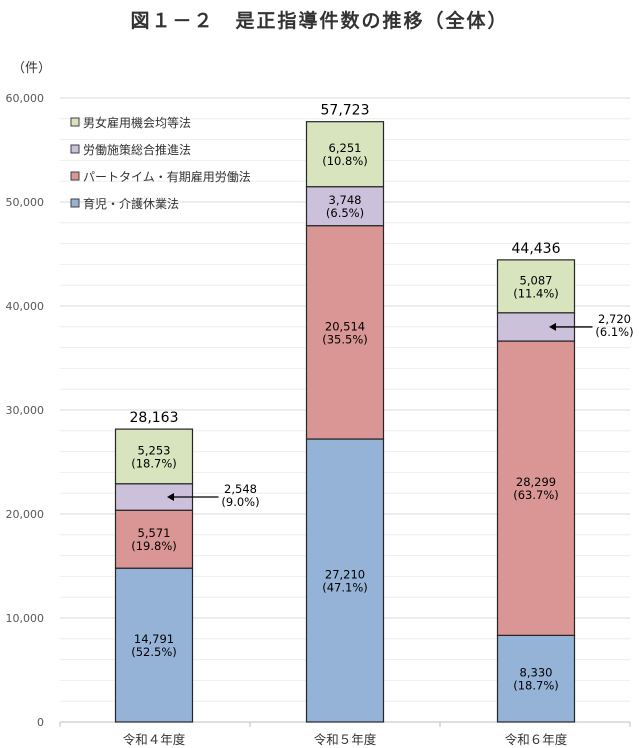 Image resolution: width=639 pixels, height=748 pixels. Describe the element at coordinates (345, 739) in the screenshot. I see `category-label: 令和５年度` at that location.